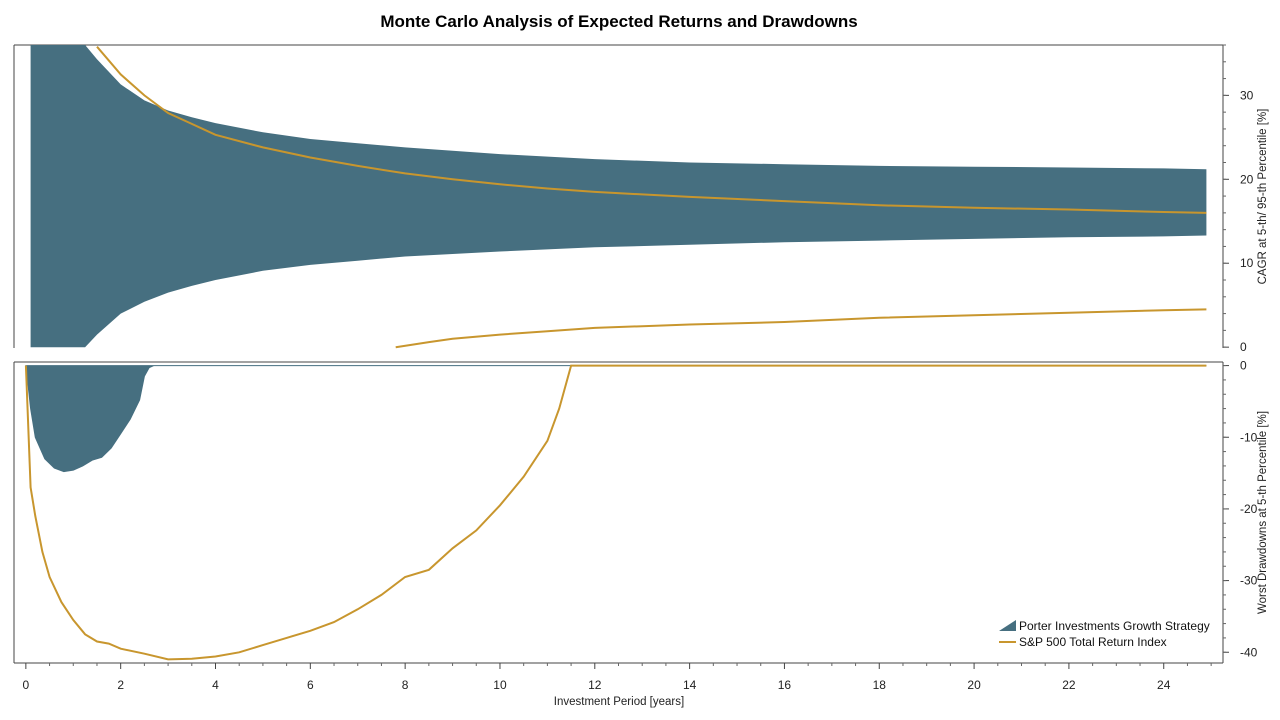 The image size is (1280, 720). What do you see at coordinates (619, 702) in the screenshot?
I see `x-axis-label: Investment Period [years]` at bounding box center [619, 702].